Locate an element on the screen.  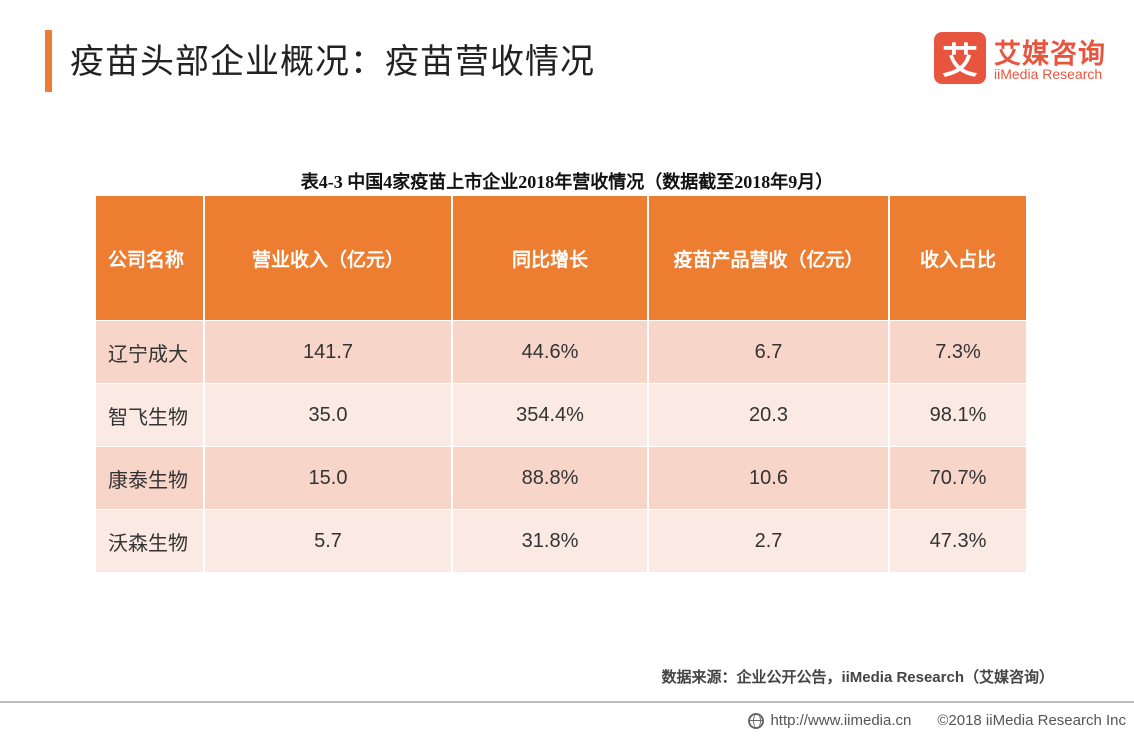
vaccine-revenue-cell: 10.6 is located at coordinates (769, 478).